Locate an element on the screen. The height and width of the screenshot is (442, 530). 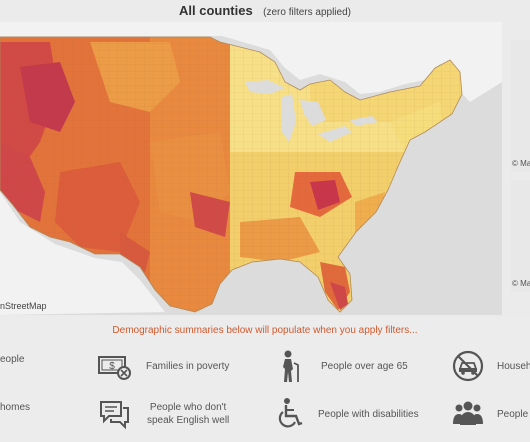
summary-label: eople is located at coordinates (12, 359).